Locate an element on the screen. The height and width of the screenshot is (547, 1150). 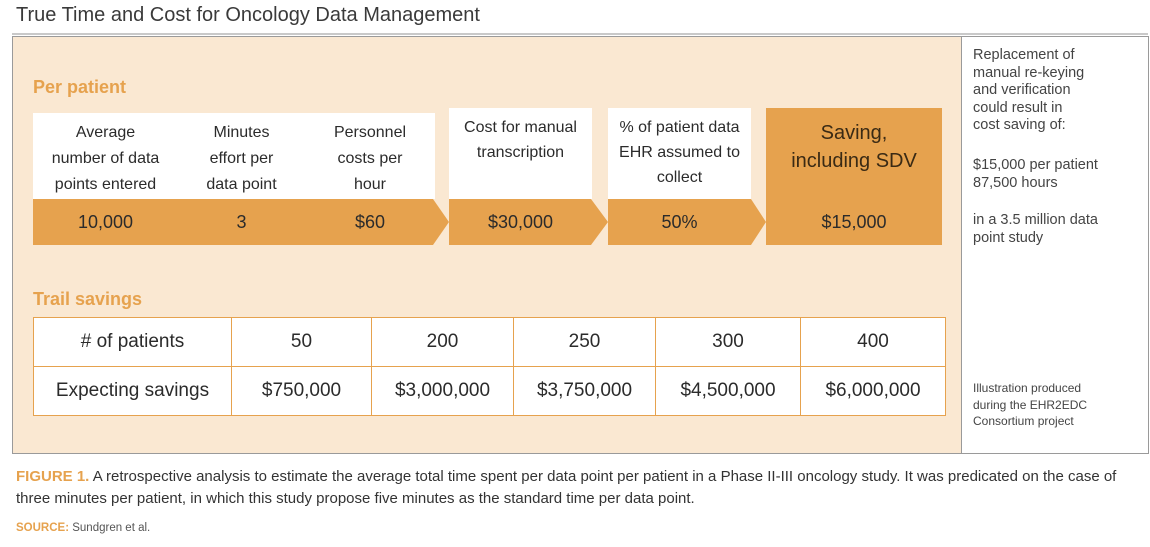
header-line: effort per is located at coordinates (241, 158).